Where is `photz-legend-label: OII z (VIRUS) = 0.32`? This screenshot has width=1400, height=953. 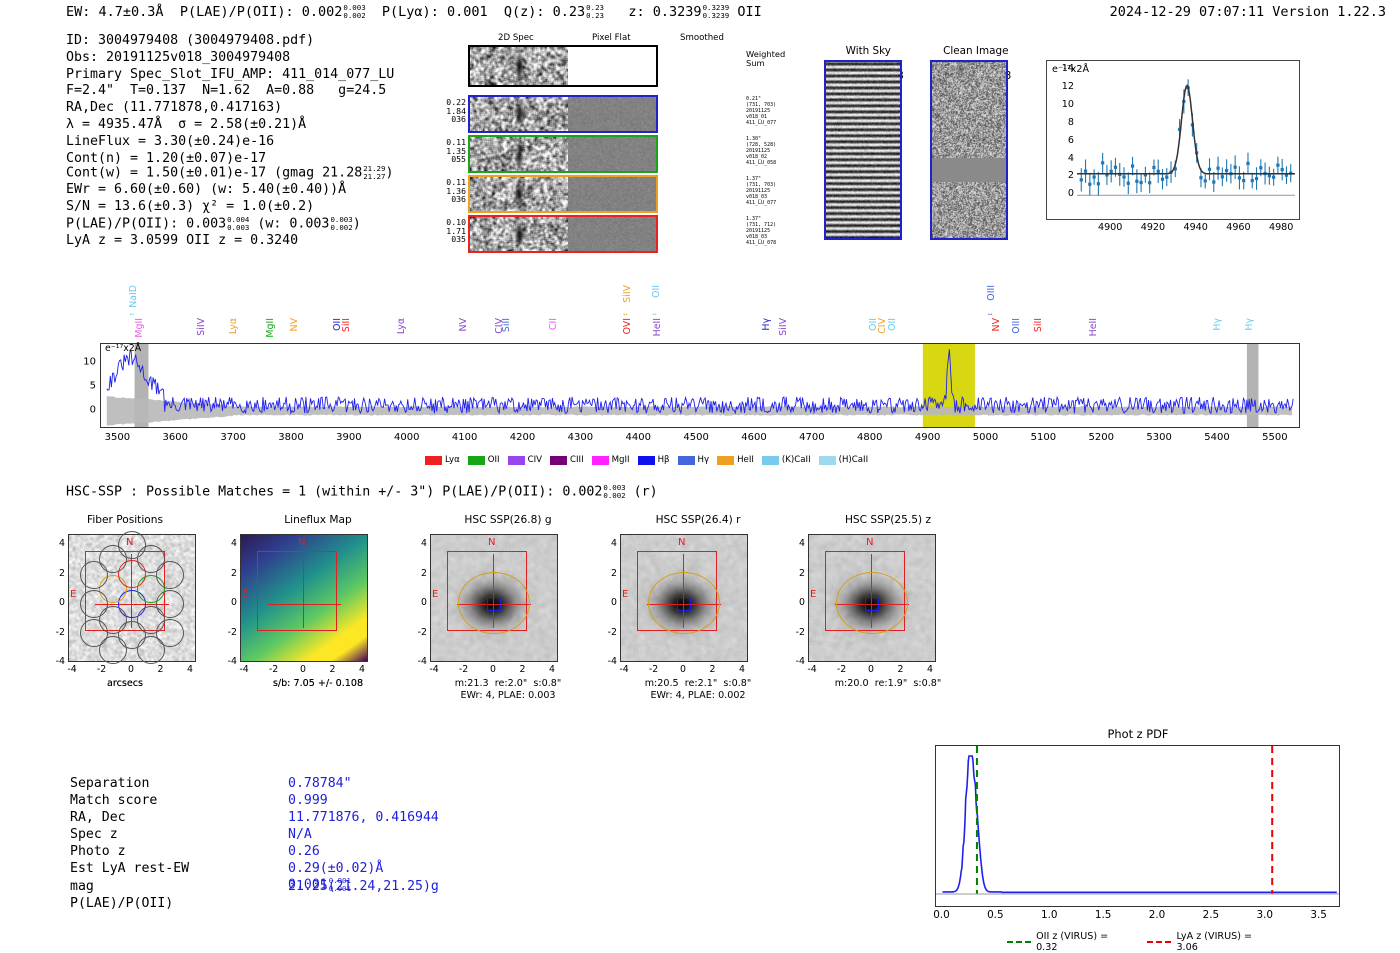
photz-legend-label: OII z (VIRUS) = 0.32 is located at coordinates (1072, 942).